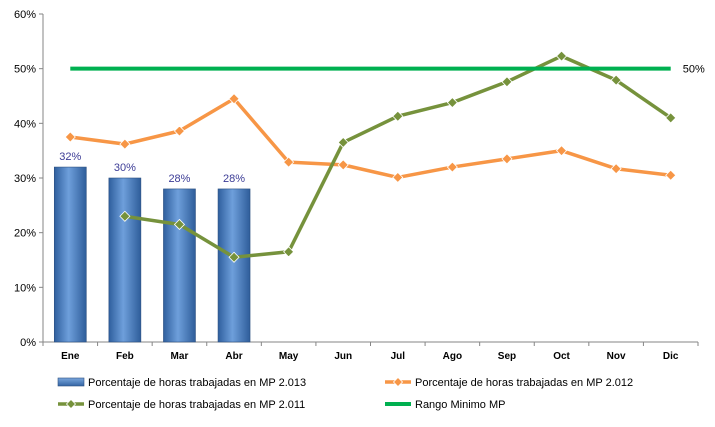 The height and width of the screenshot is (427, 715). Describe the element at coordinates (452, 356) in the screenshot. I see `x-tick-label: Ago` at that location.